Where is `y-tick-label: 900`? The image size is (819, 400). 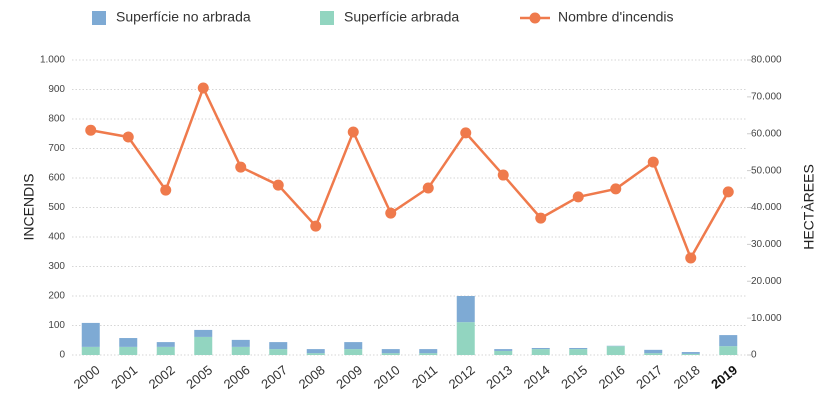
y-tick-label: 900 is located at coordinates (56, 89).